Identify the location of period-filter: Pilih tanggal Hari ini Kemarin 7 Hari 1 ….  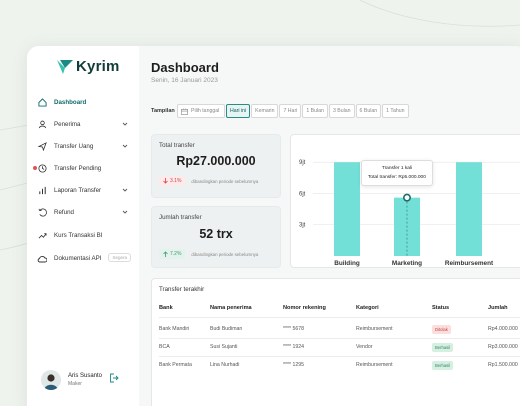
(293, 111).